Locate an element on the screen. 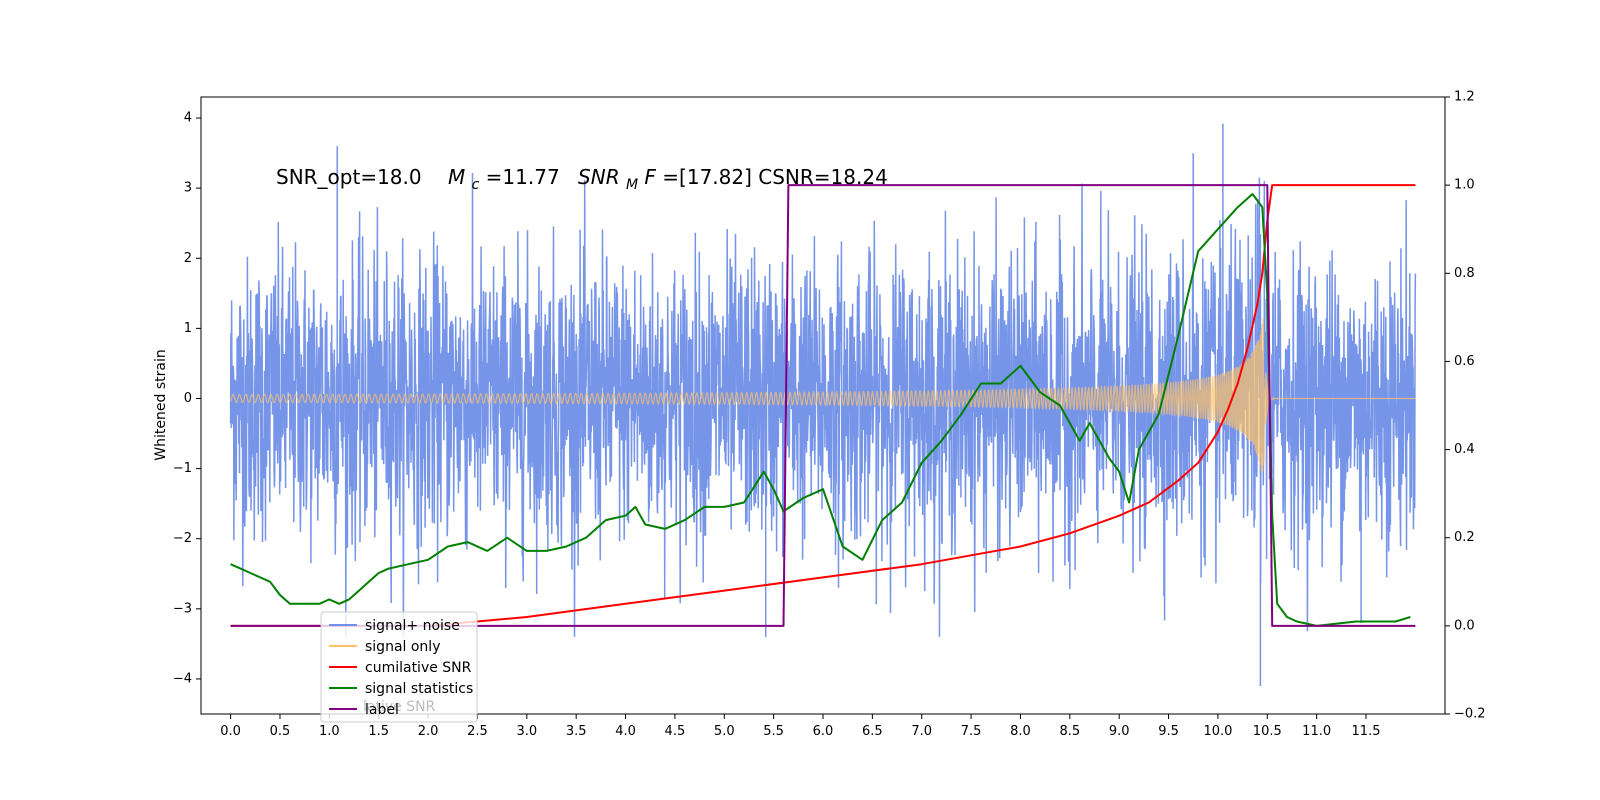 The image size is (1600, 800). y-tick-label: −3 is located at coordinates (182, 608).